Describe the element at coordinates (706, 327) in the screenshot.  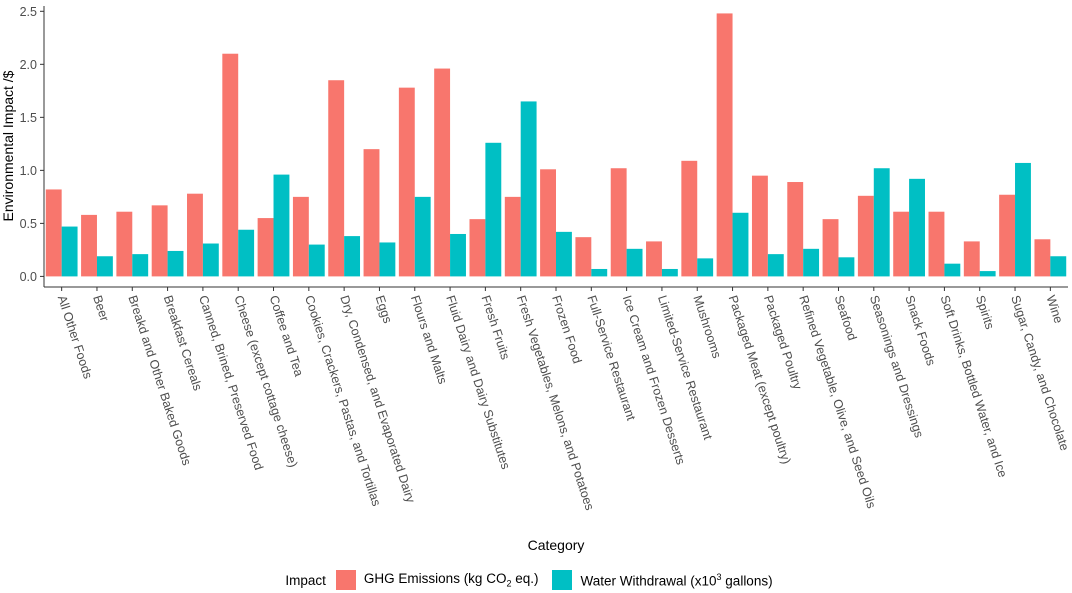
I see `x-tick-label: Mushrooms` at that location.